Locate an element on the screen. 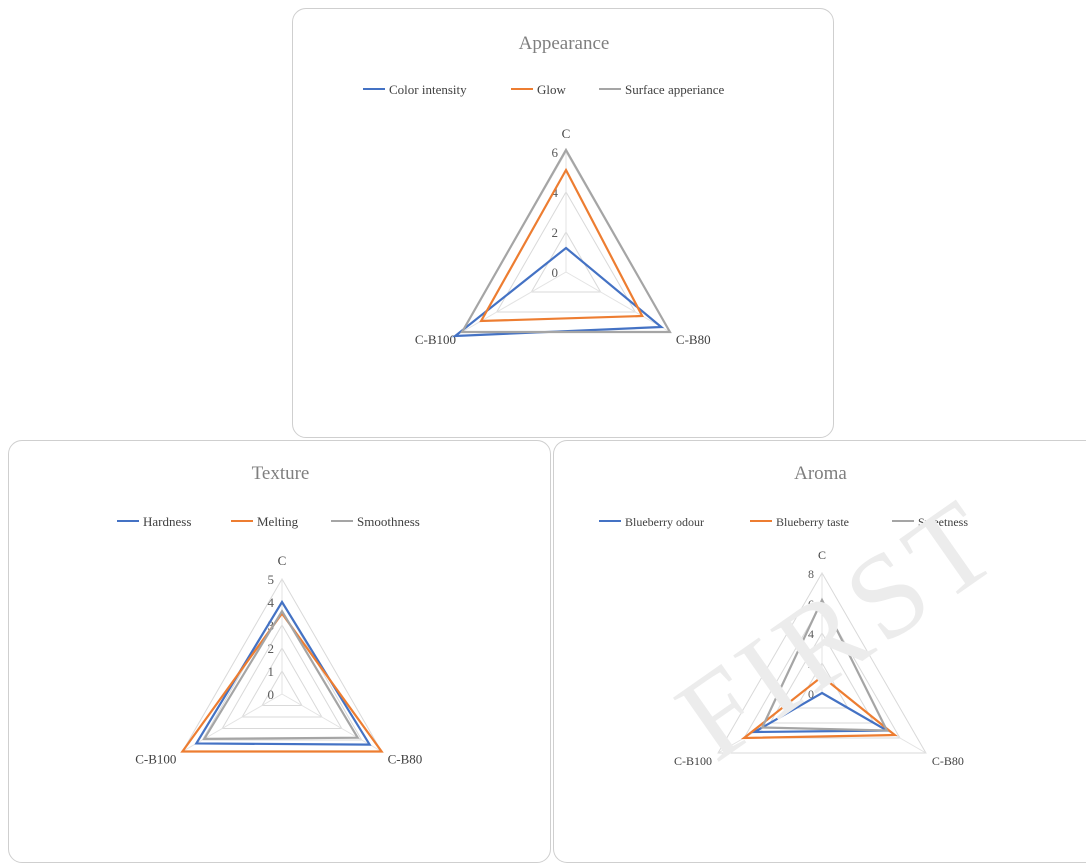 The width and height of the screenshot is (1086, 865). legend-entry: Sweetness is located at coordinates (943, 522).